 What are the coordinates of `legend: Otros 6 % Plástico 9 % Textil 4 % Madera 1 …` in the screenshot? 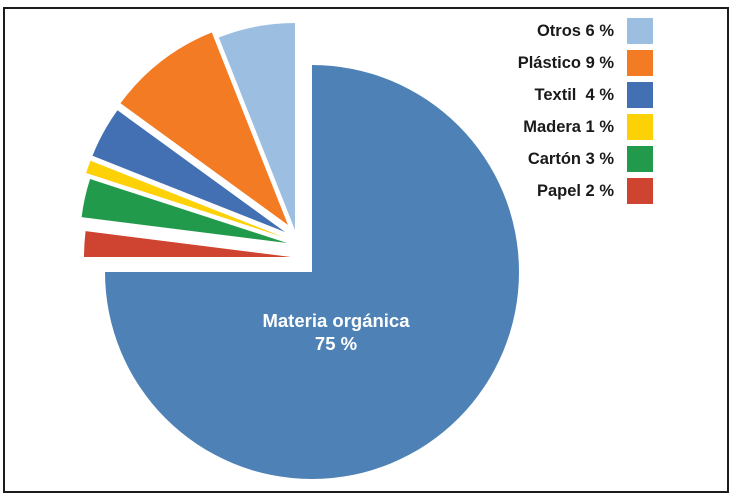 It's located at (538, 114).